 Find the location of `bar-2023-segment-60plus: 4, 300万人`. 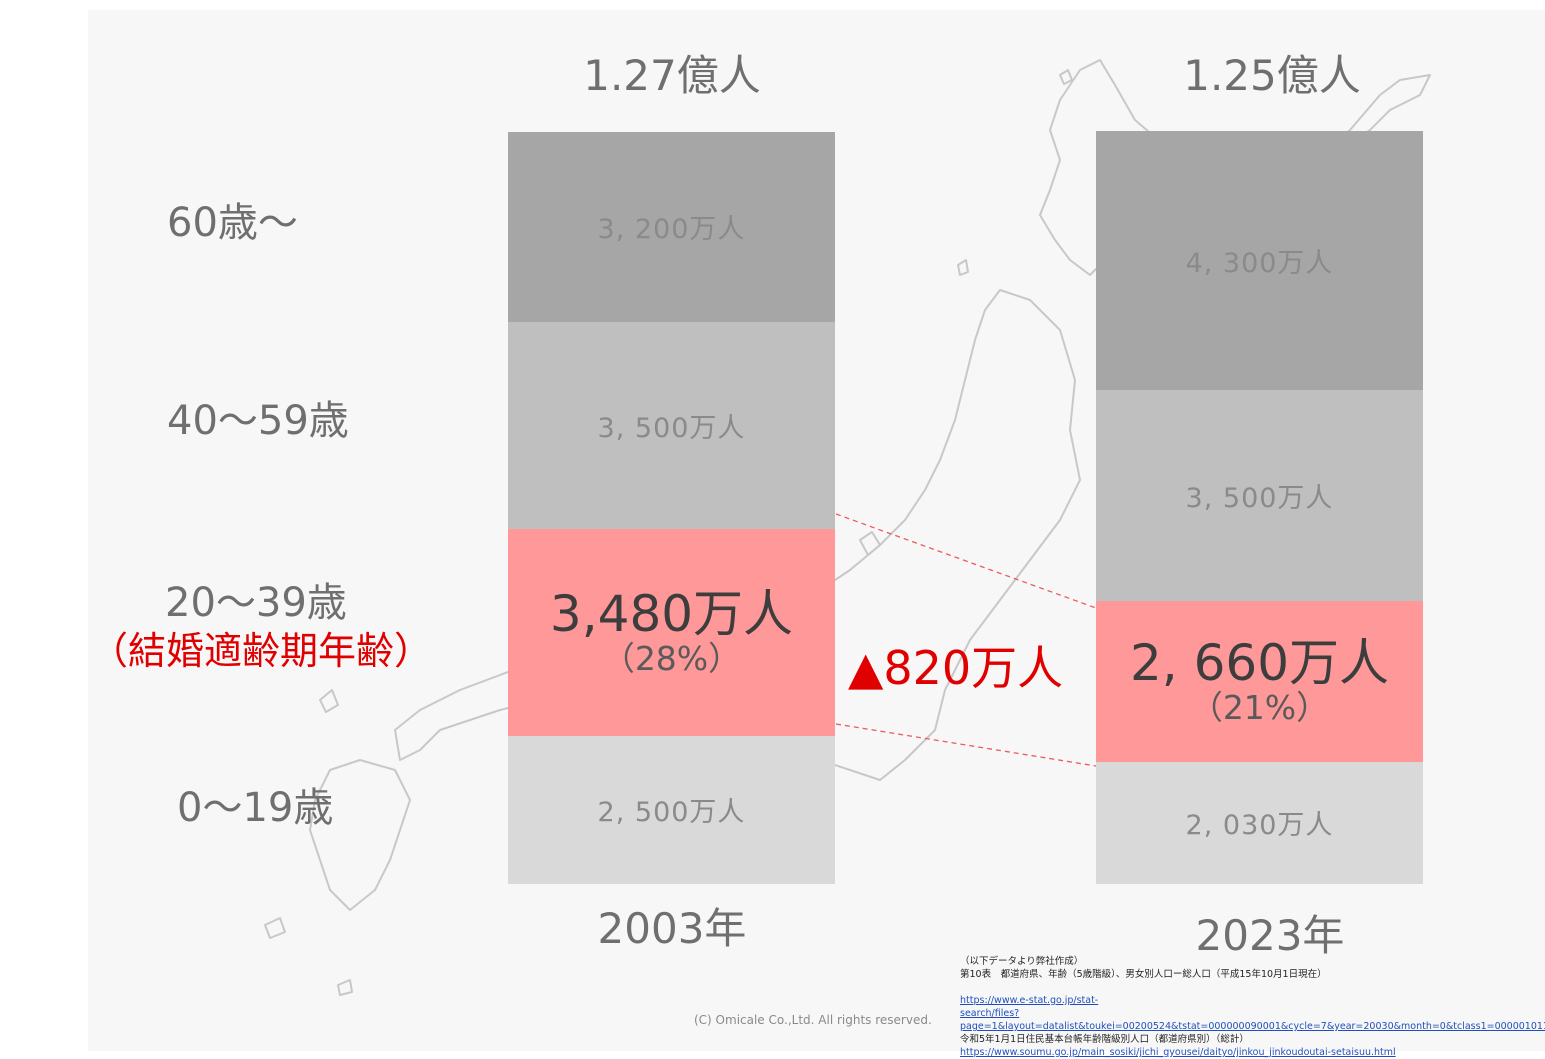

bar-2023-segment-60plus: 4, 300万人 is located at coordinates (1259, 261).